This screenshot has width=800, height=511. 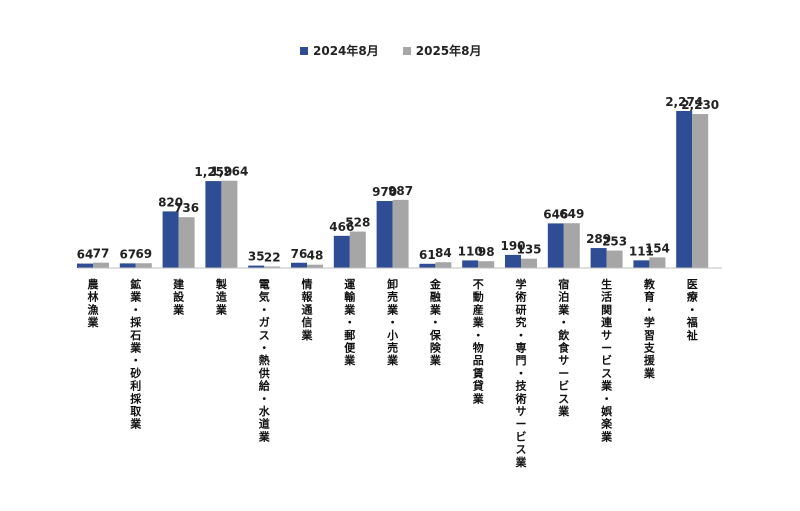 What do you see at coordinates (448, 51) in the screenshot?
I see `legend-label-2025: 2025年8月` at bounding box center [448, 51].